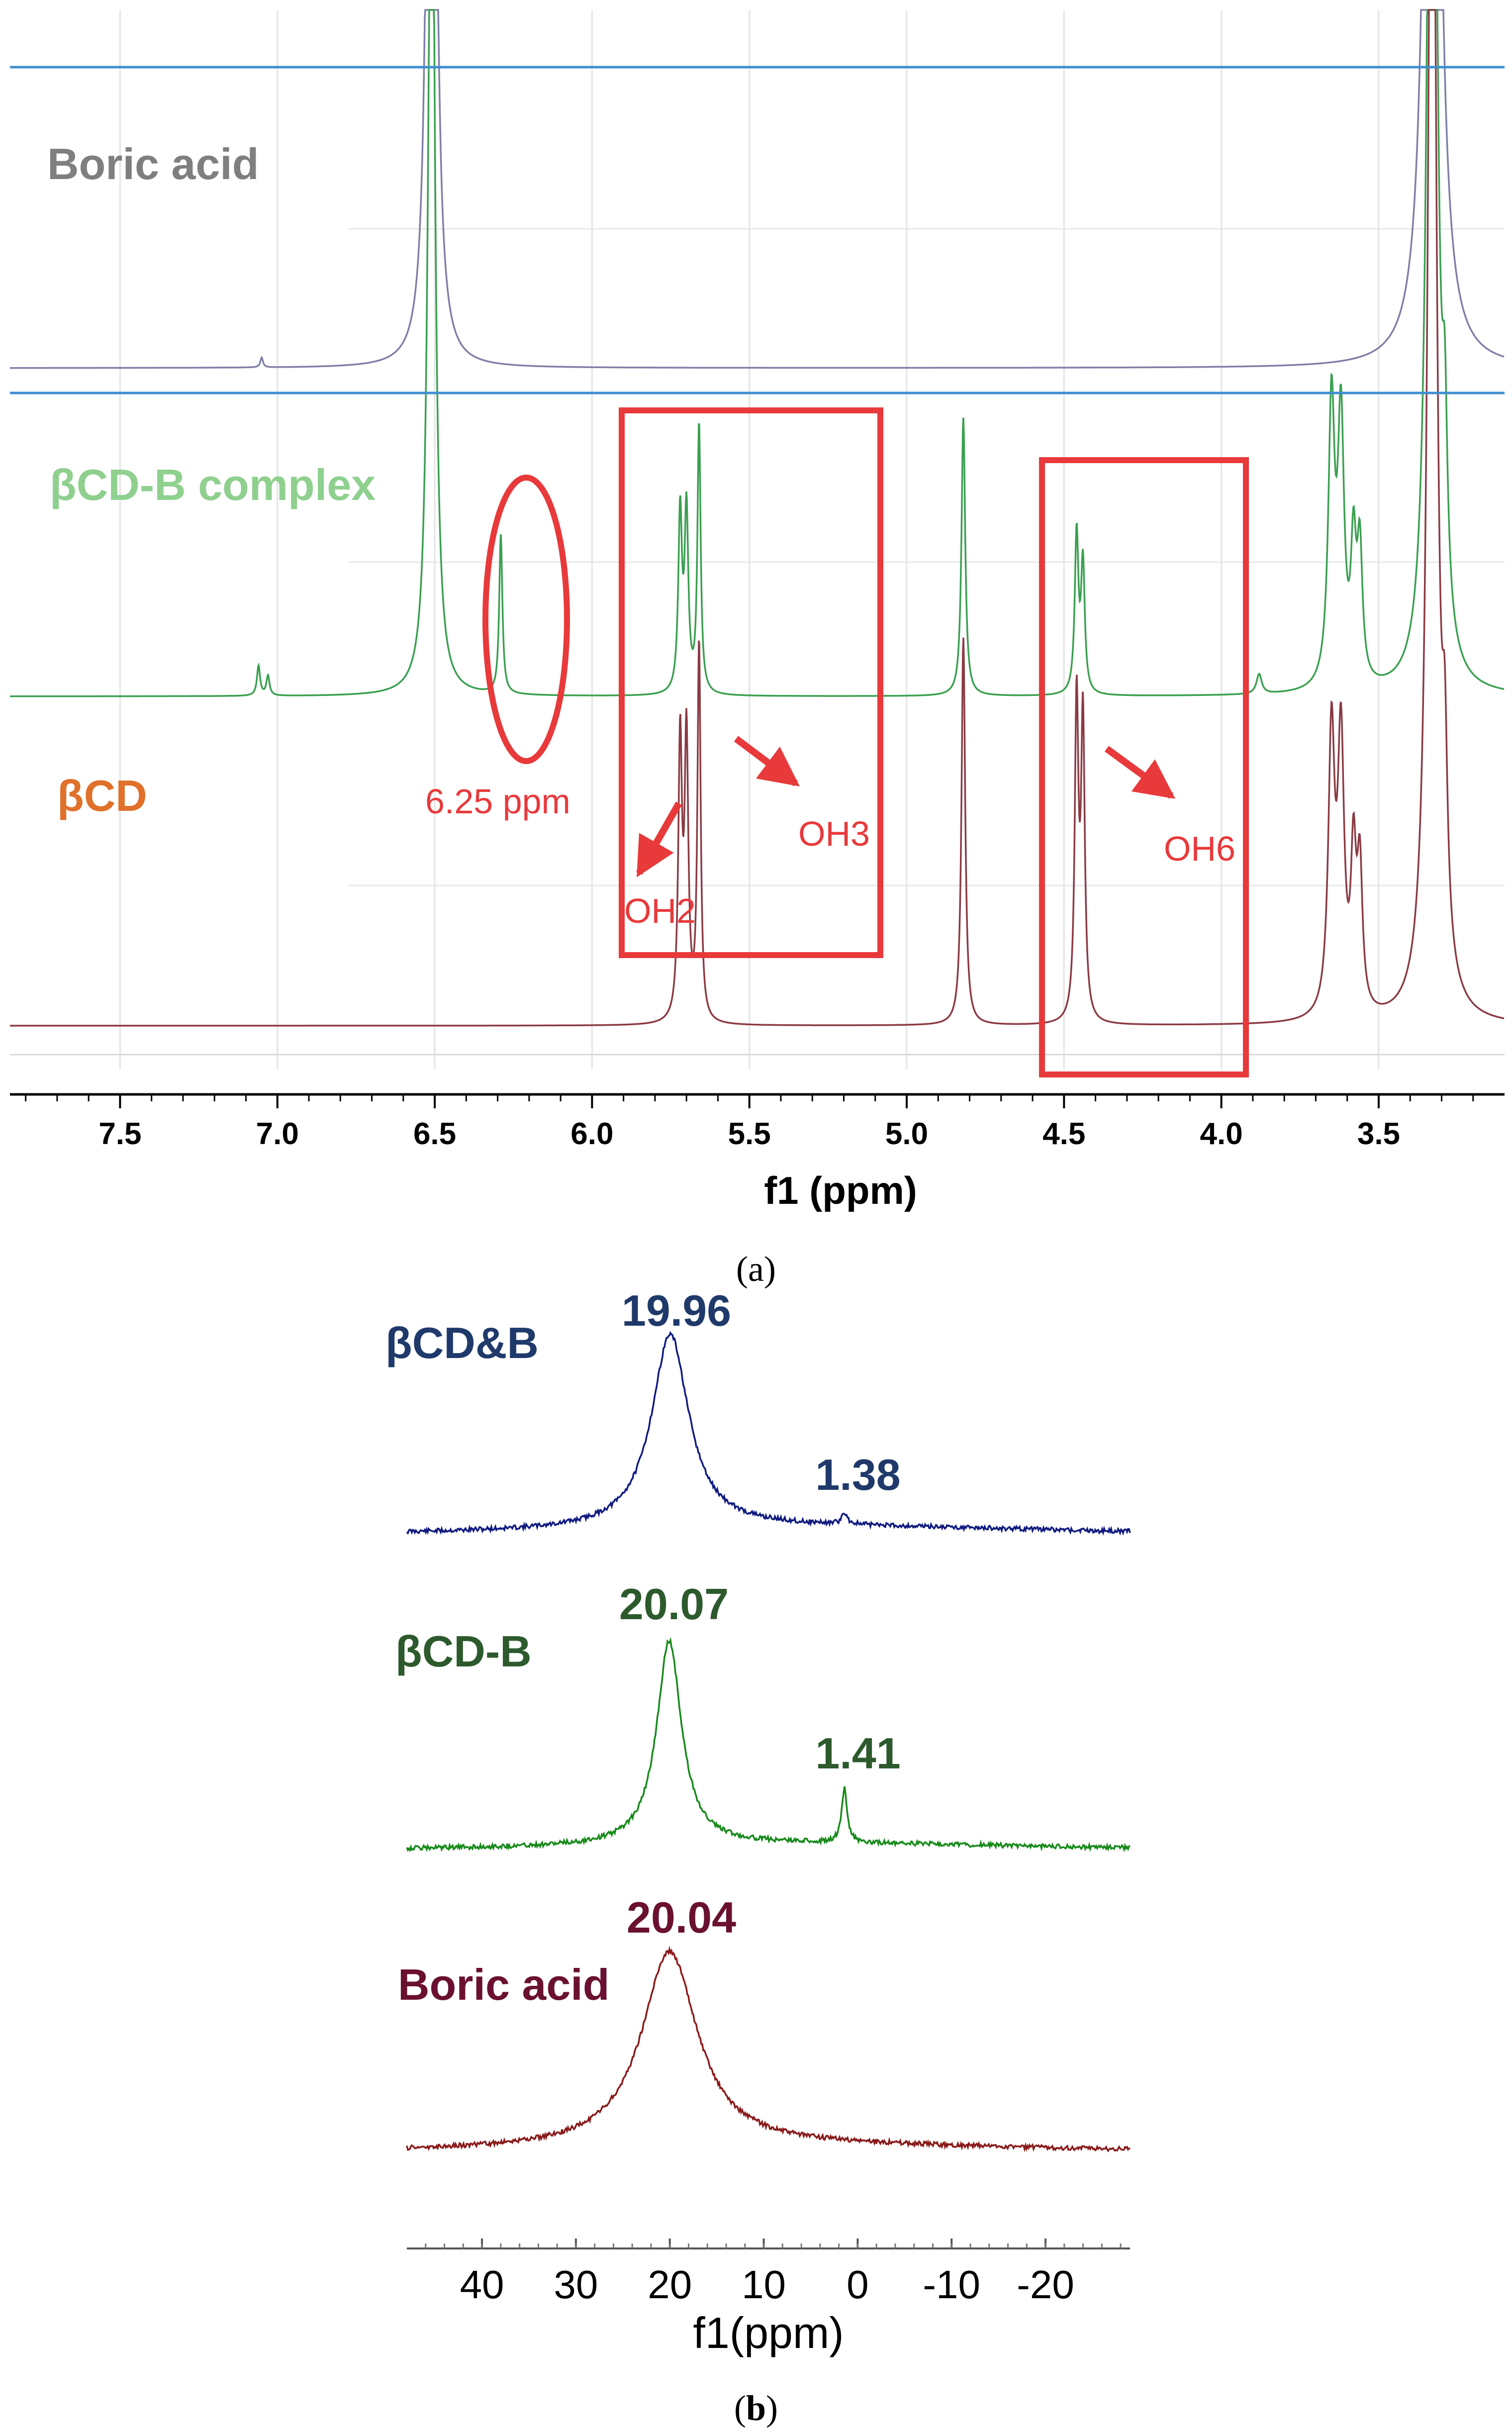  I want to click on panel-a-x-ticks: 7.5 7.0 6.5 6.0 5.5 5.0 4.5 4.0 3.5, so click(749, 1123).